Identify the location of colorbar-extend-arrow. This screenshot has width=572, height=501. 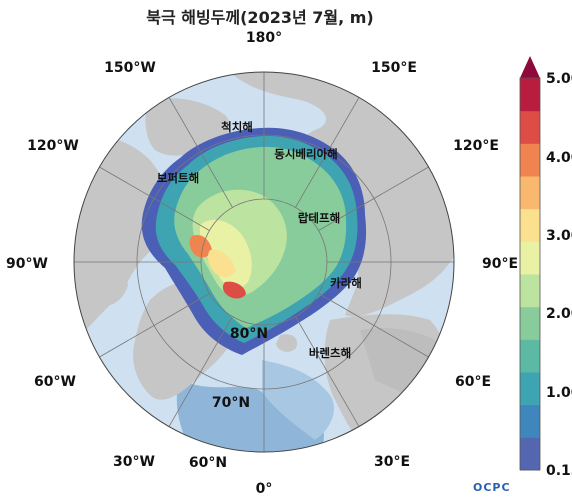
(530, 67).